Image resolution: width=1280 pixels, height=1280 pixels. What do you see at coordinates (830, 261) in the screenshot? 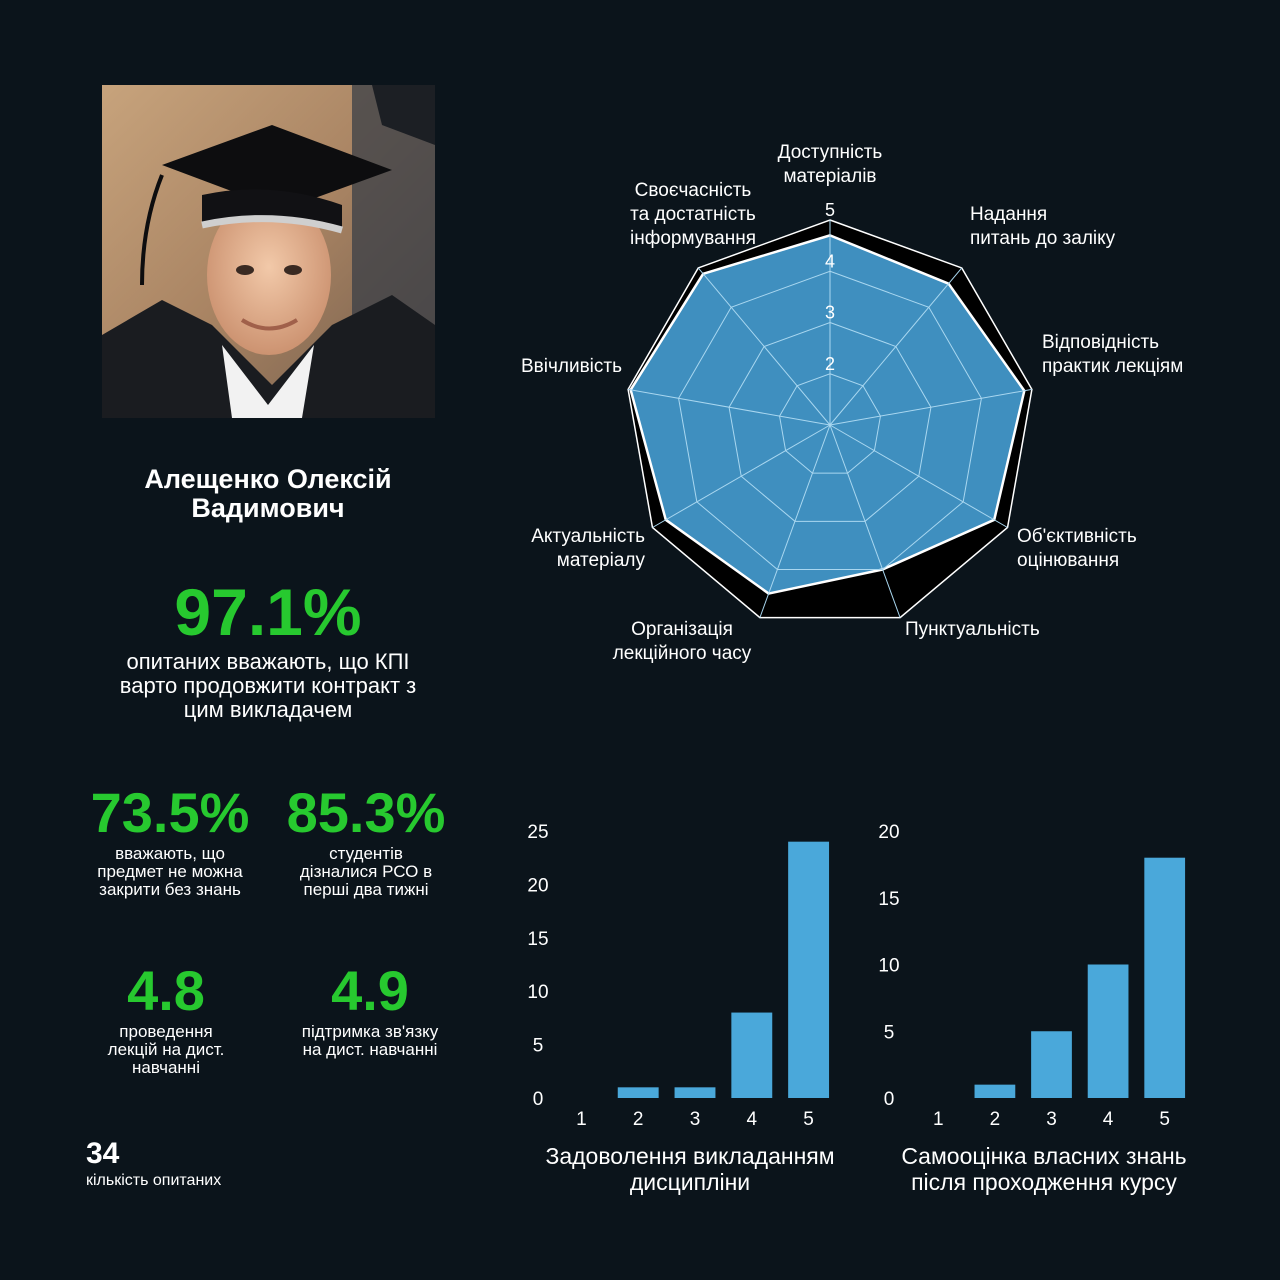
I see `radar-tick-label: 4` at bounding box center [830, 261].